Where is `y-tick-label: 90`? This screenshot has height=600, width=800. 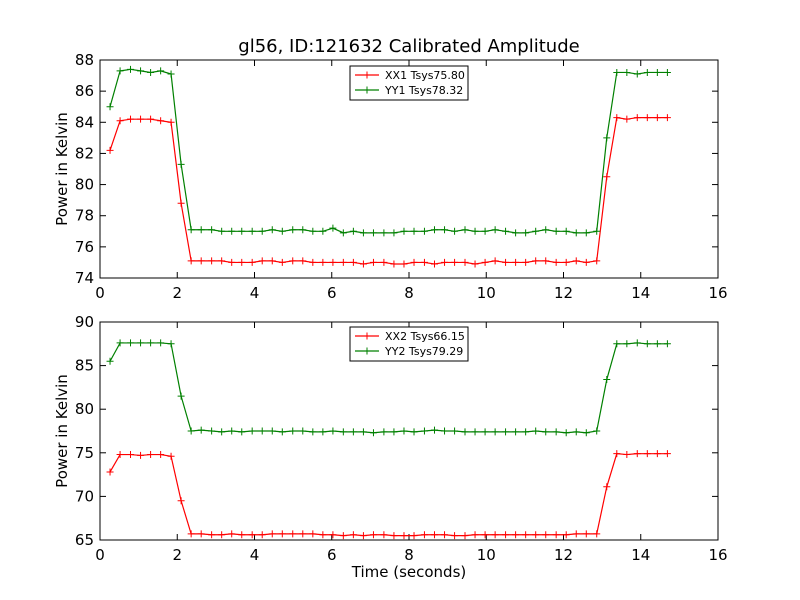 y-tick-label: 90 is located at coordinates (84, 322).